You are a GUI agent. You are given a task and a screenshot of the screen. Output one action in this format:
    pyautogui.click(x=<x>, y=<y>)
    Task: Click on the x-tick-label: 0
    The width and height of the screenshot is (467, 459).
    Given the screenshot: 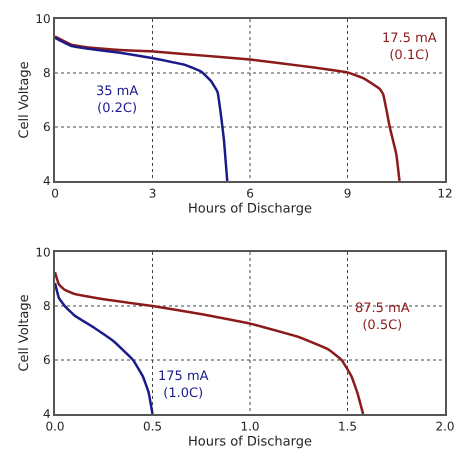 What is the action you would take?
    pyautogui.click(x=55, y=193)
    